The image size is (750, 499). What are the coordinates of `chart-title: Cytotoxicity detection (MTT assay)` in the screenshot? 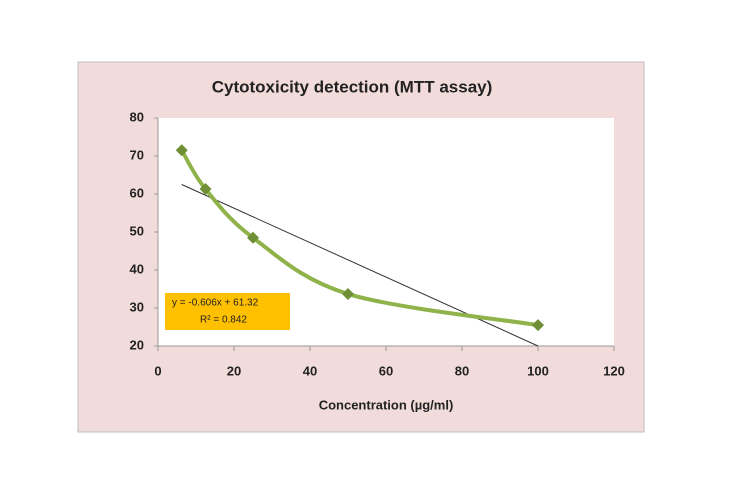 It's located at (352, 86).